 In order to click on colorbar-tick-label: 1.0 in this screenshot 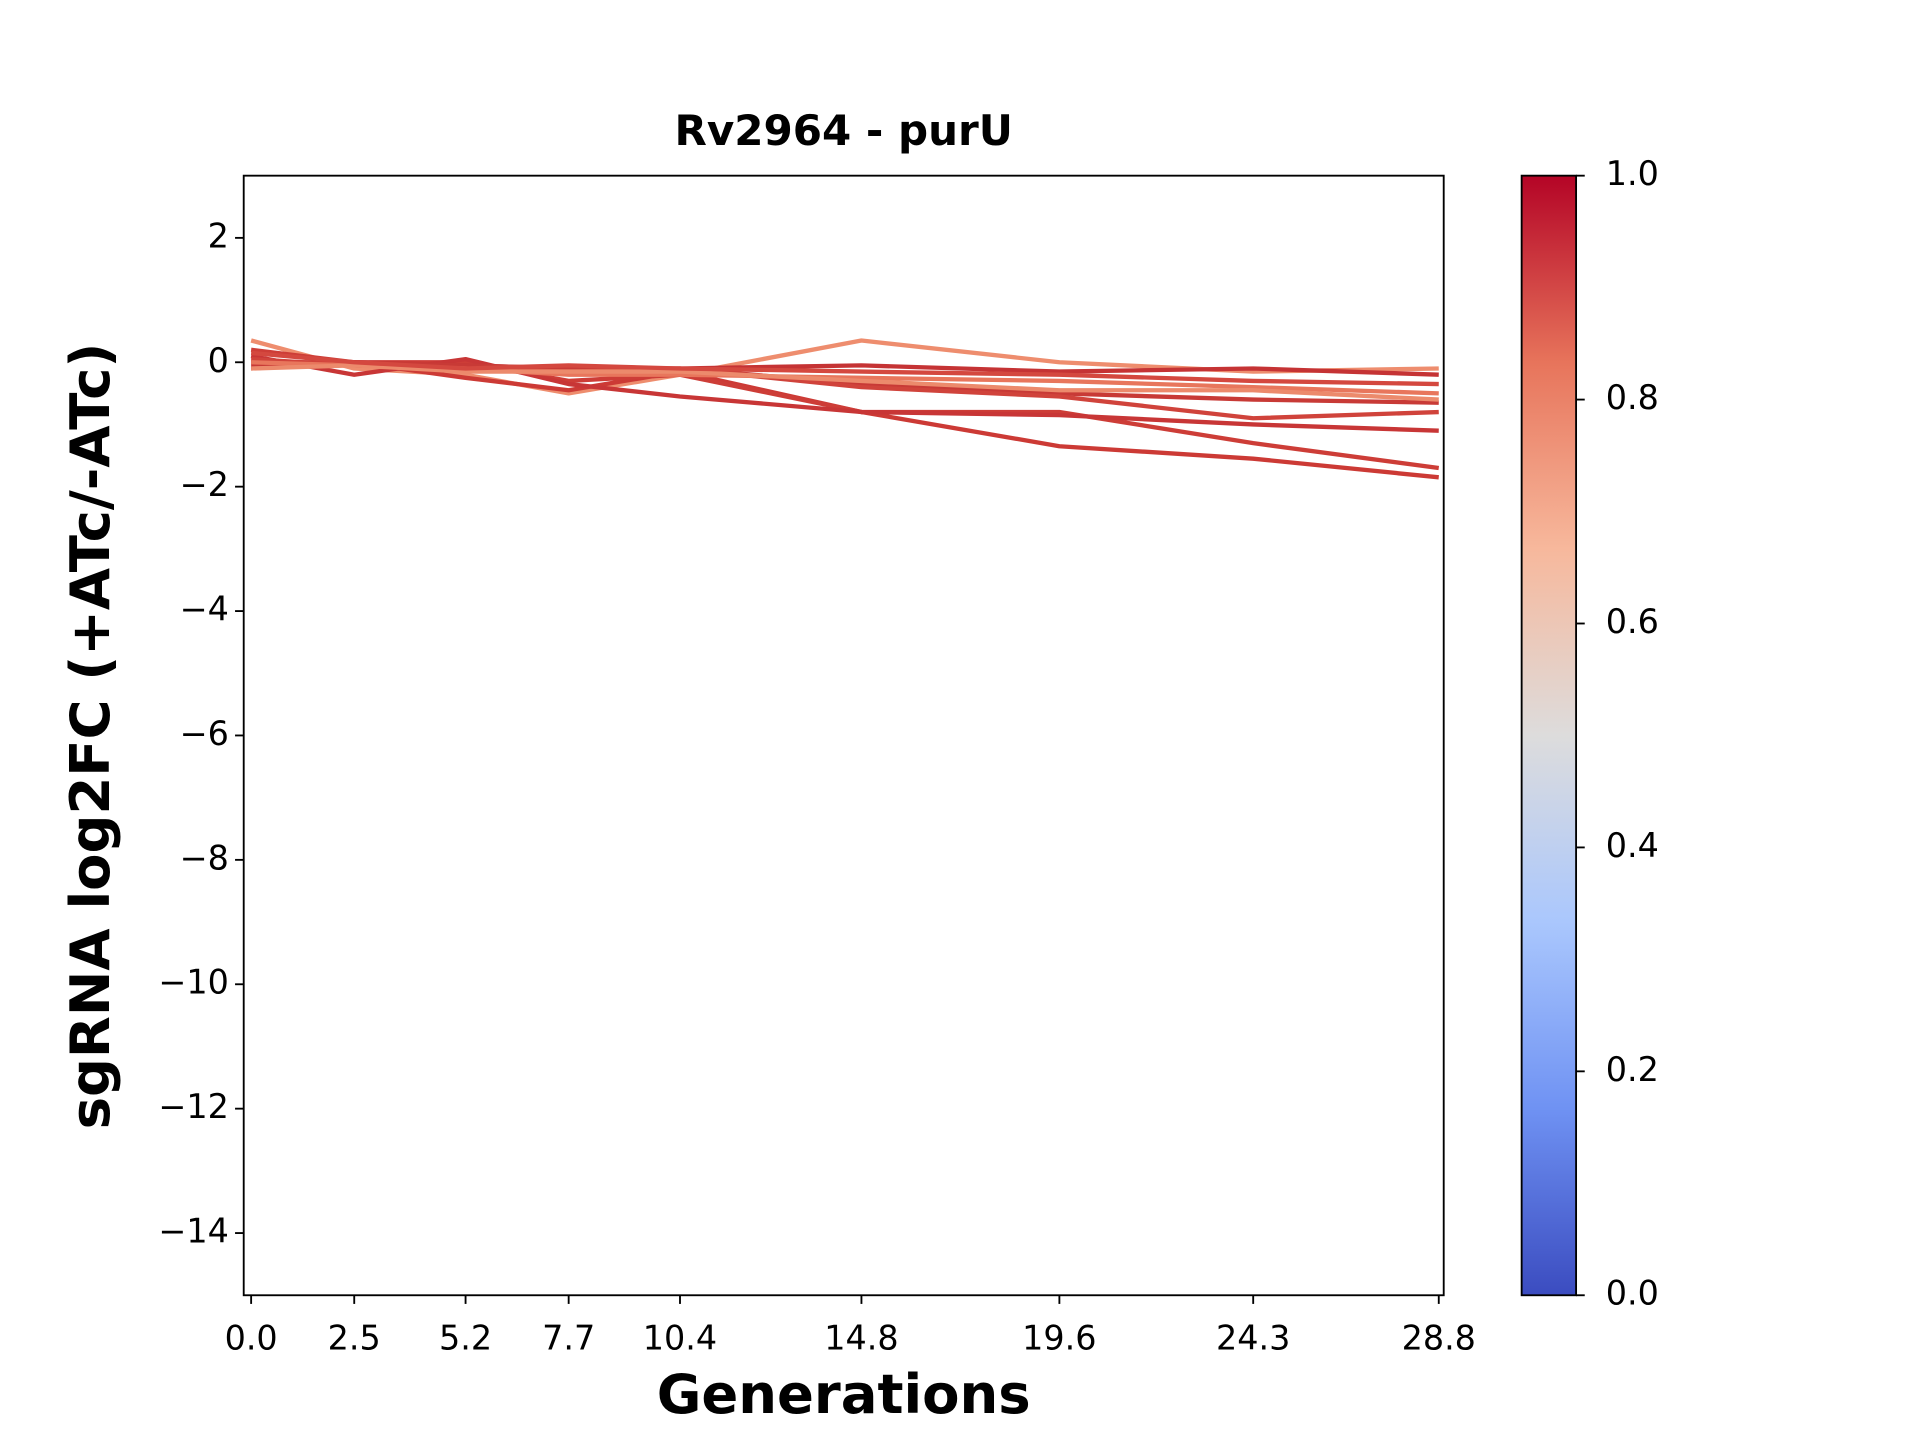, I will do `click(1632, 173)`.